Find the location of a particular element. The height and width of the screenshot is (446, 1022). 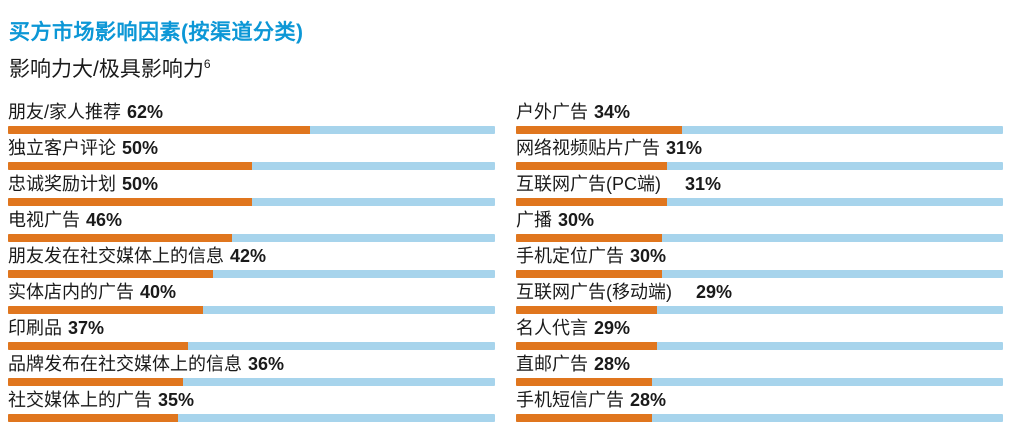

bar-label-text: 互联网广告(PC端) is located at coordinates (597, 184).